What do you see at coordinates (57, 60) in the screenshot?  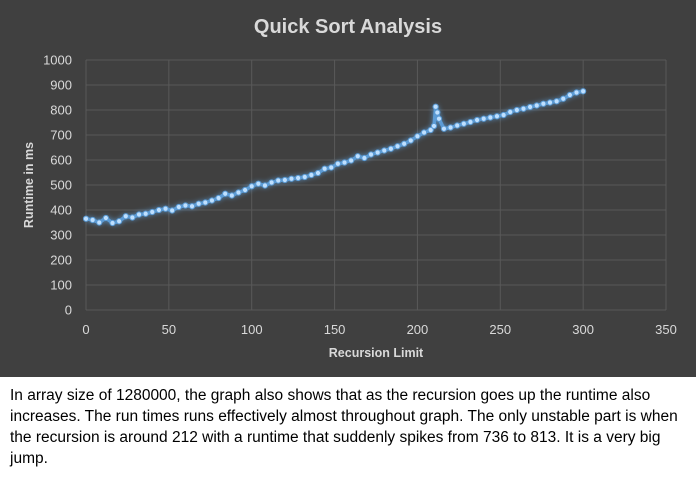 I see `y-tick-label: 1000` at bounding box center [57, 60].